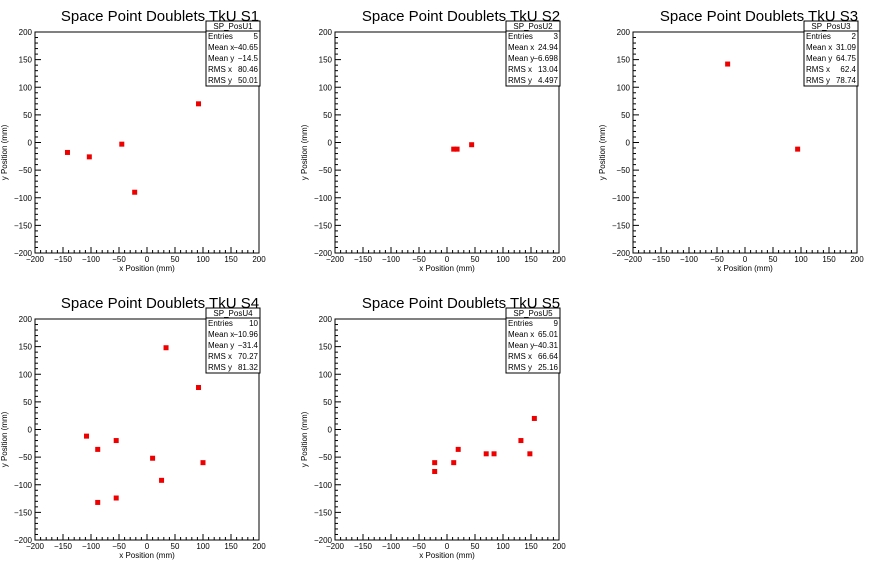  I want to click on stats-value: 65.01, so click(548, 334).